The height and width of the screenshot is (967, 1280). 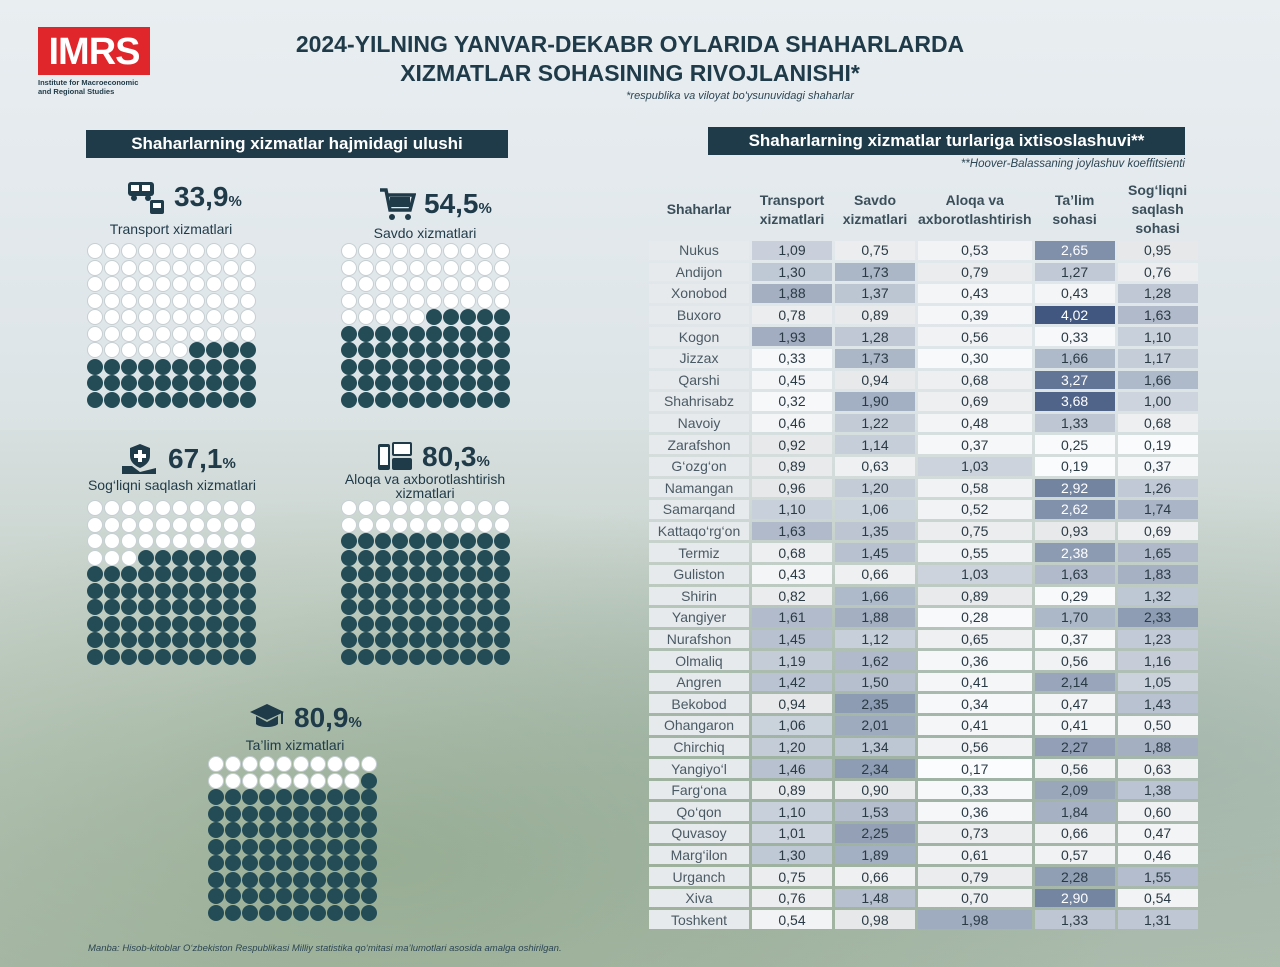 What do you see at coordinates (1157, 898) in the screenshot?
I see `coefficient-cell: 0,54` at bounding box center [1157, 898].